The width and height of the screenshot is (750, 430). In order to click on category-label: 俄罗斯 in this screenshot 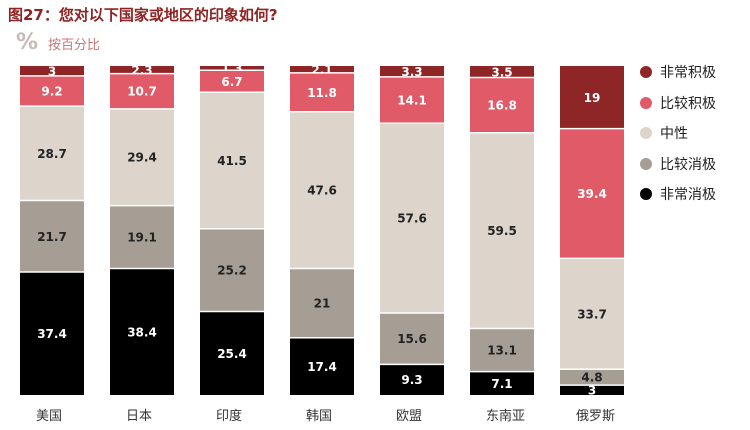, I will do `click(595, 416)`.